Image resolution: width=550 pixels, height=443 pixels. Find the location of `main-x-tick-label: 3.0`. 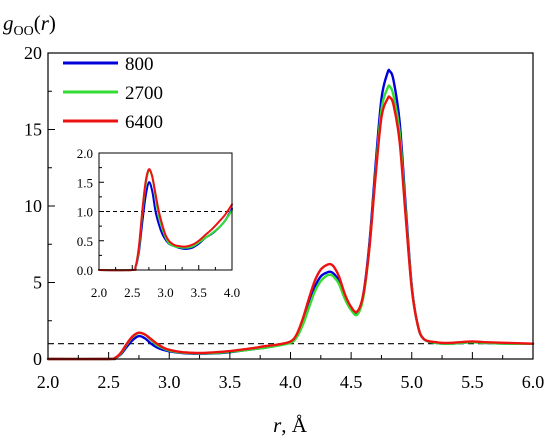

main-x-tick-label: 3.0 is located at coordinates (169, 382).